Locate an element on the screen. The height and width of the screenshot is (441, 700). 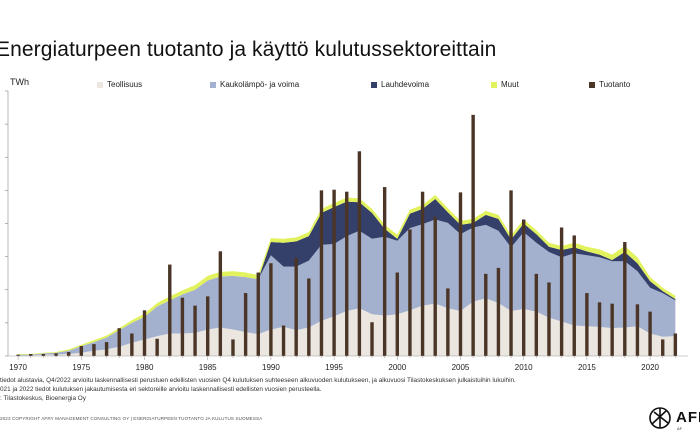
legend-item-teollisuus: Teollisuus is located at coordinates (119, 84).